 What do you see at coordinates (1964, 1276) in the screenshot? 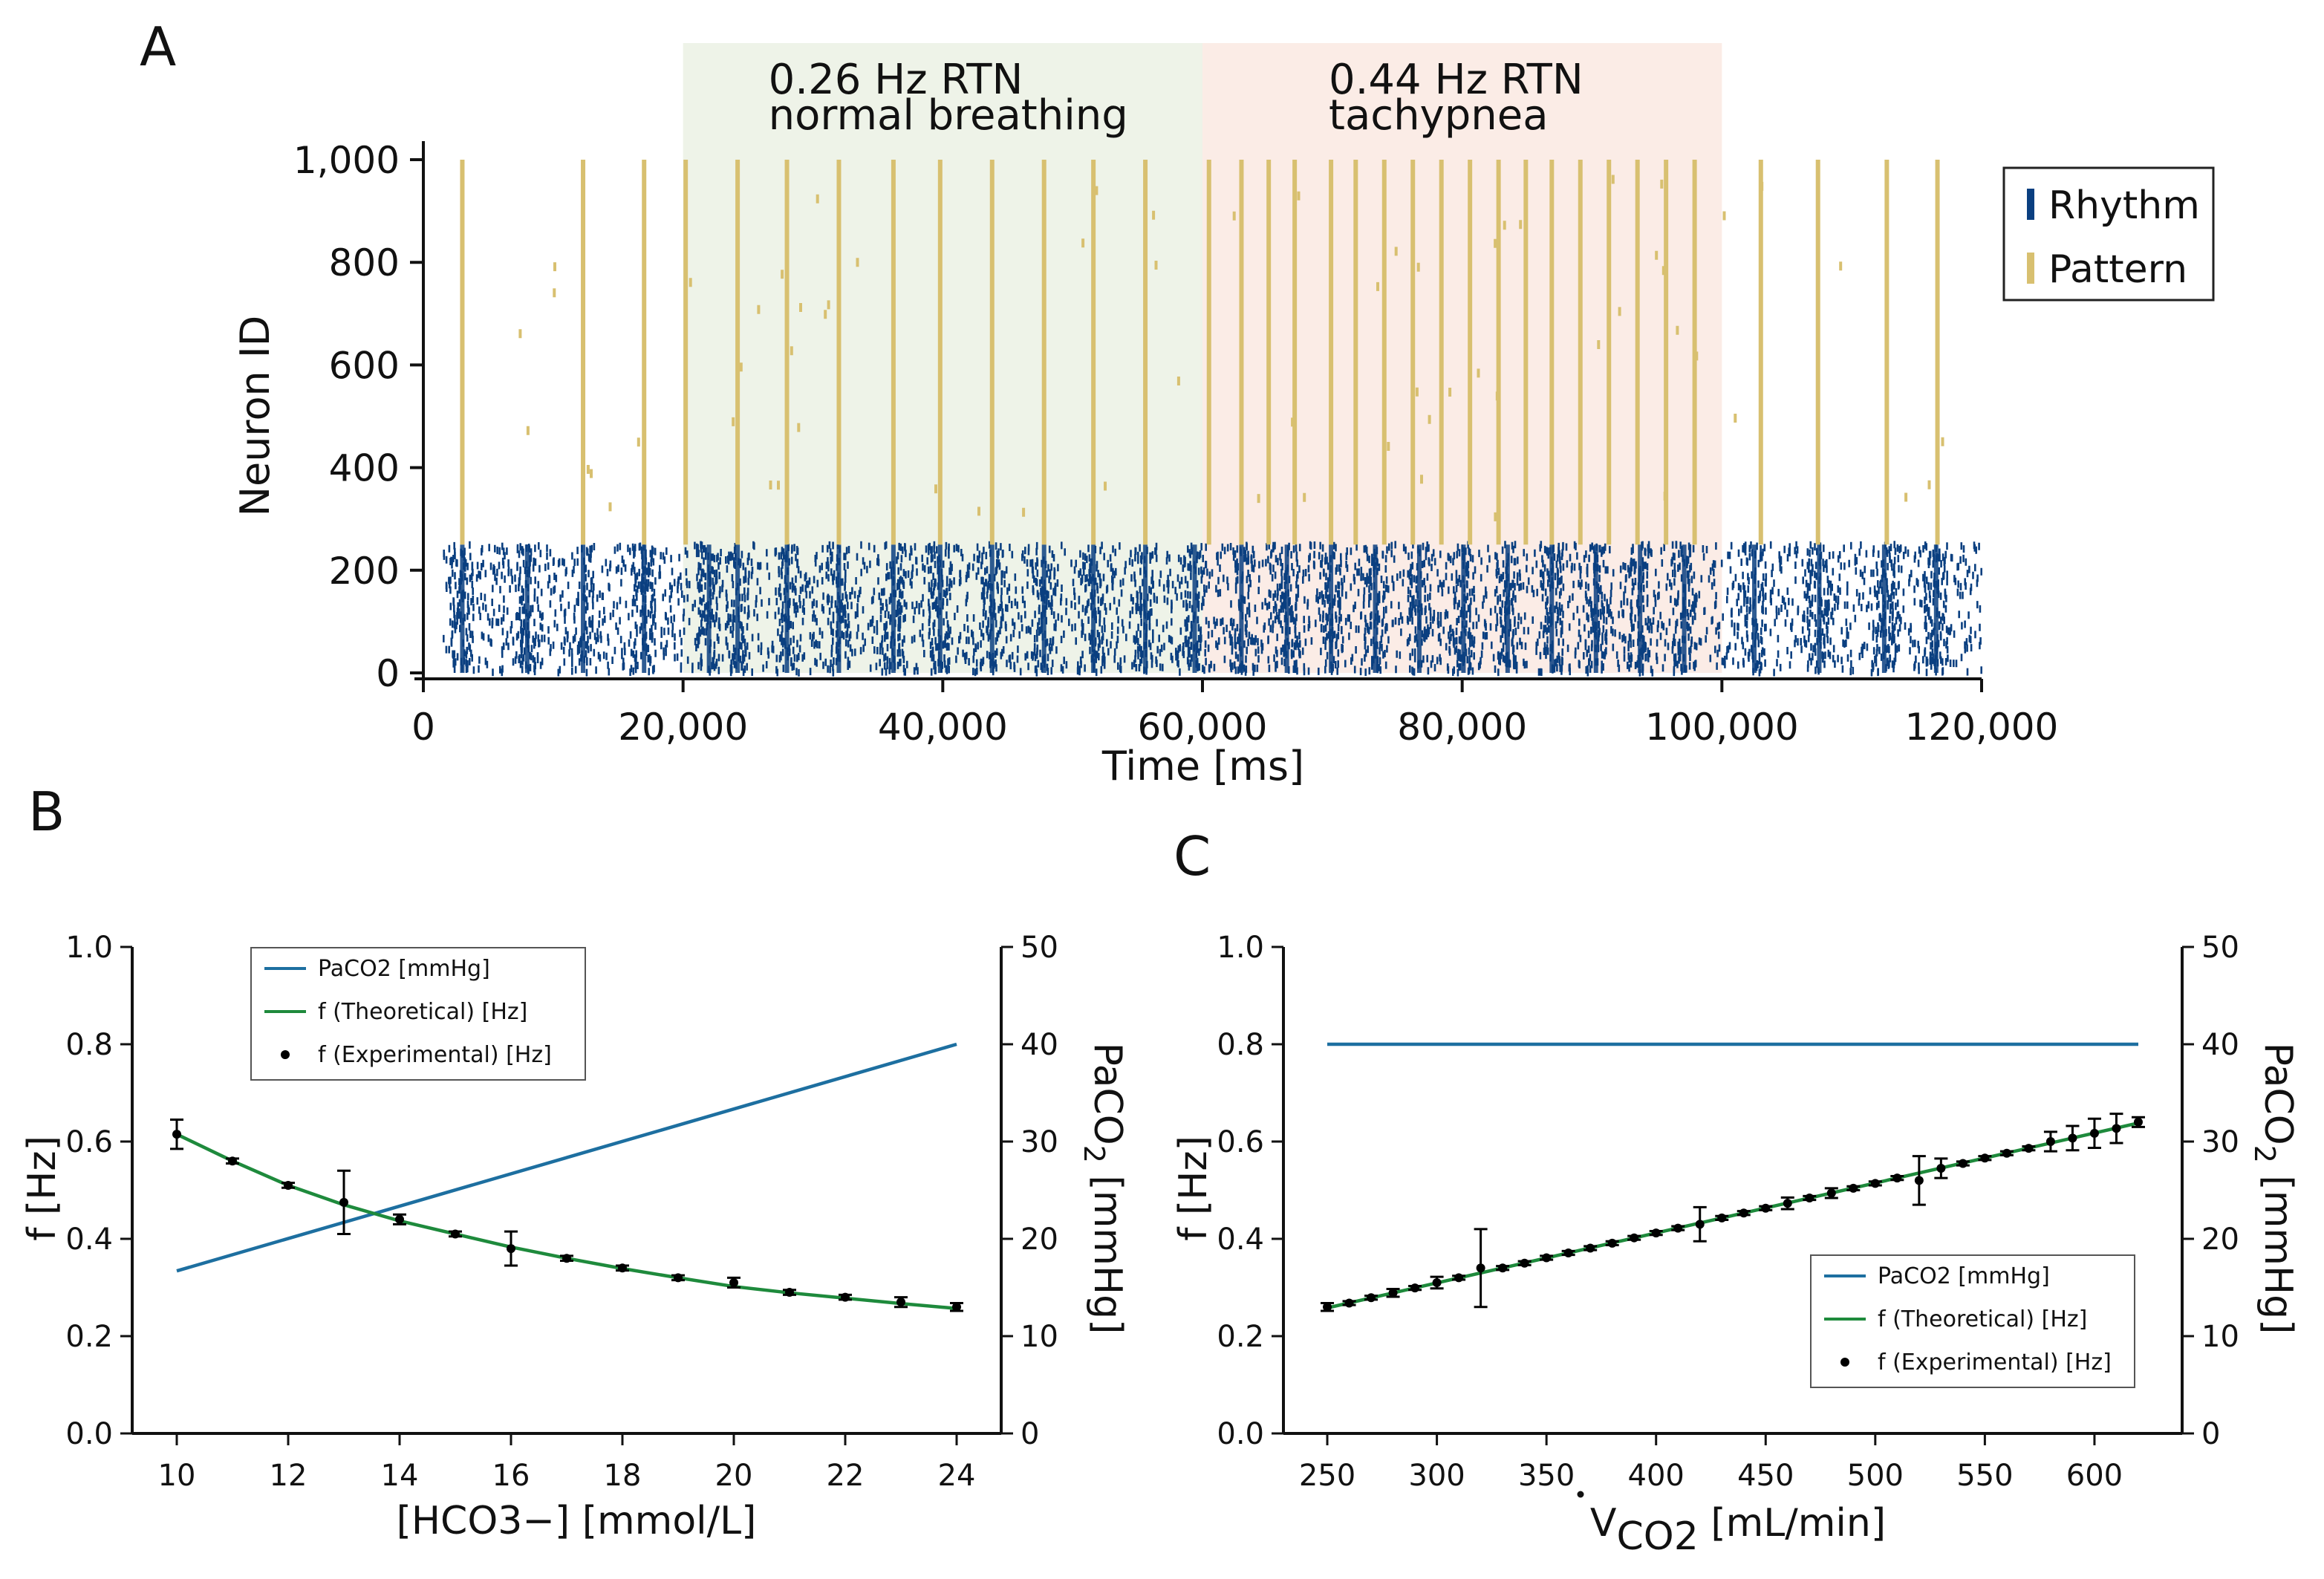
I see `legend-label-paco2: PaCO2 [mmHg]` at bounding box center [1964, 1276].